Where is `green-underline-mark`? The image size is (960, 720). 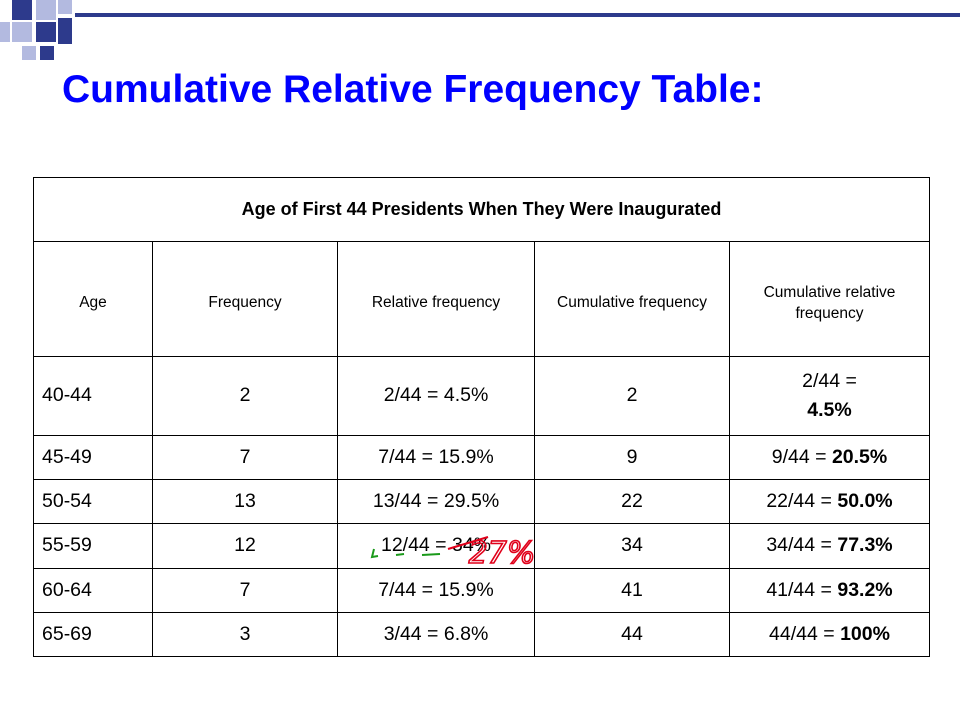 green-underline-mark is located at coordinates (431, 554).